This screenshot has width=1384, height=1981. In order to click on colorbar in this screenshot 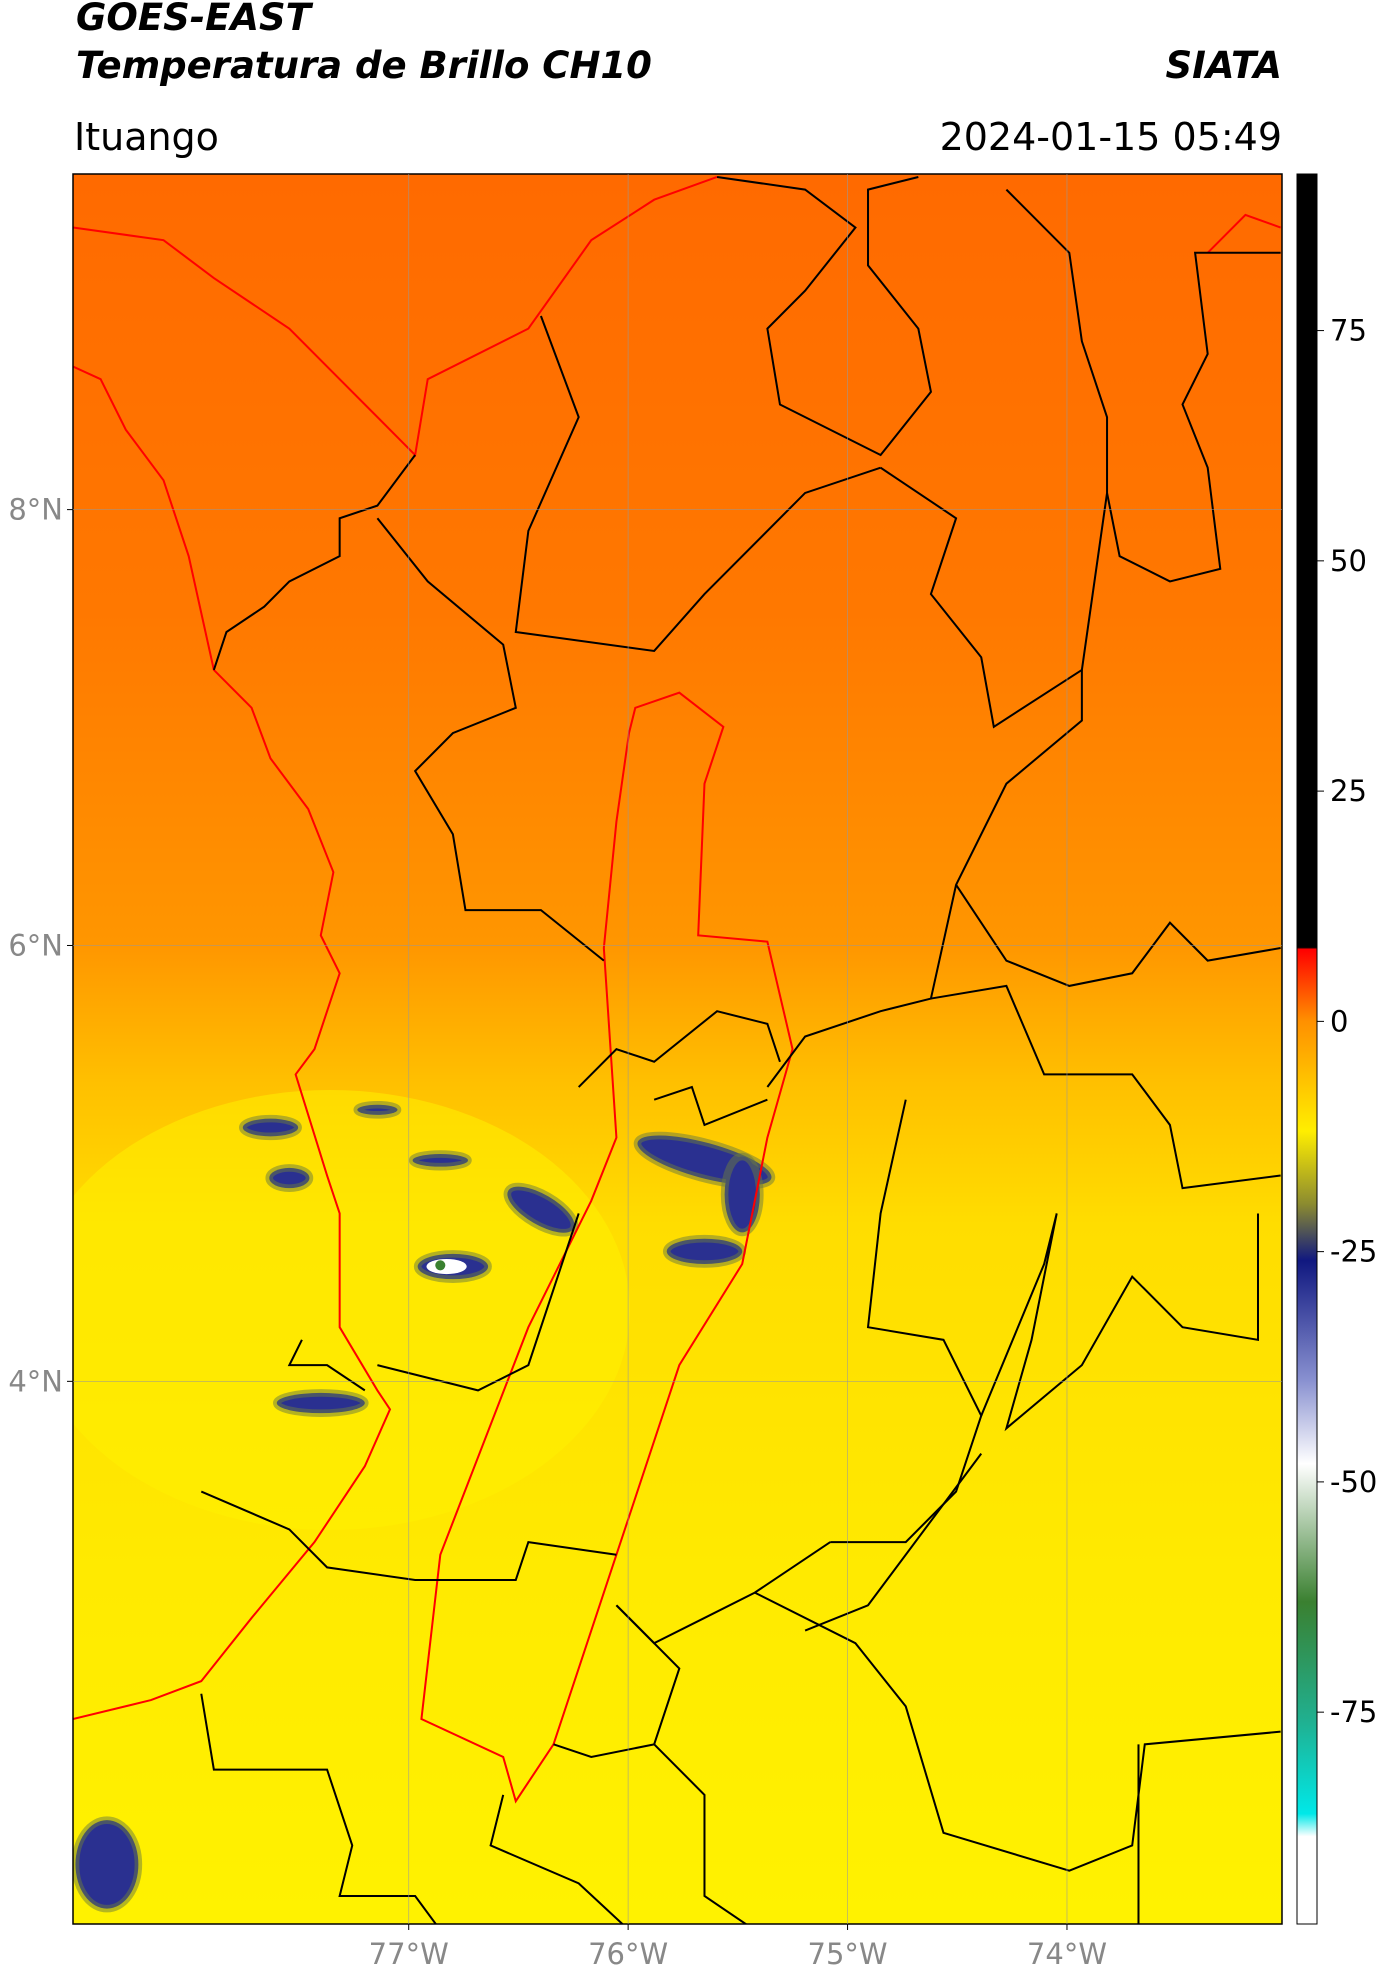, I will do `click(1307, 1049)`.